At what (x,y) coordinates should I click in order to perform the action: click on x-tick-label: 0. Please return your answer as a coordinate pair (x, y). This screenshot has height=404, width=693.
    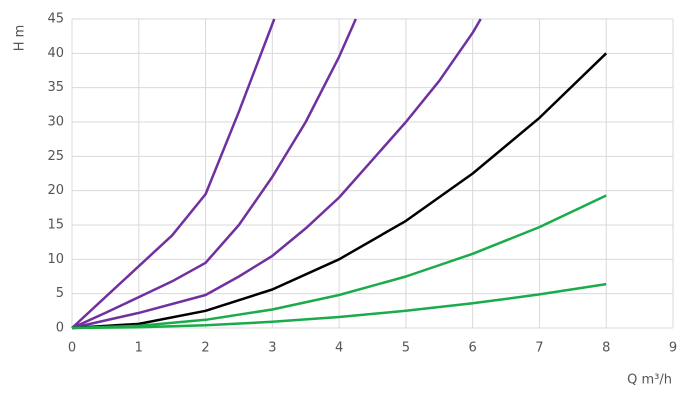
    Looking at the image, I should click on (72, 348).